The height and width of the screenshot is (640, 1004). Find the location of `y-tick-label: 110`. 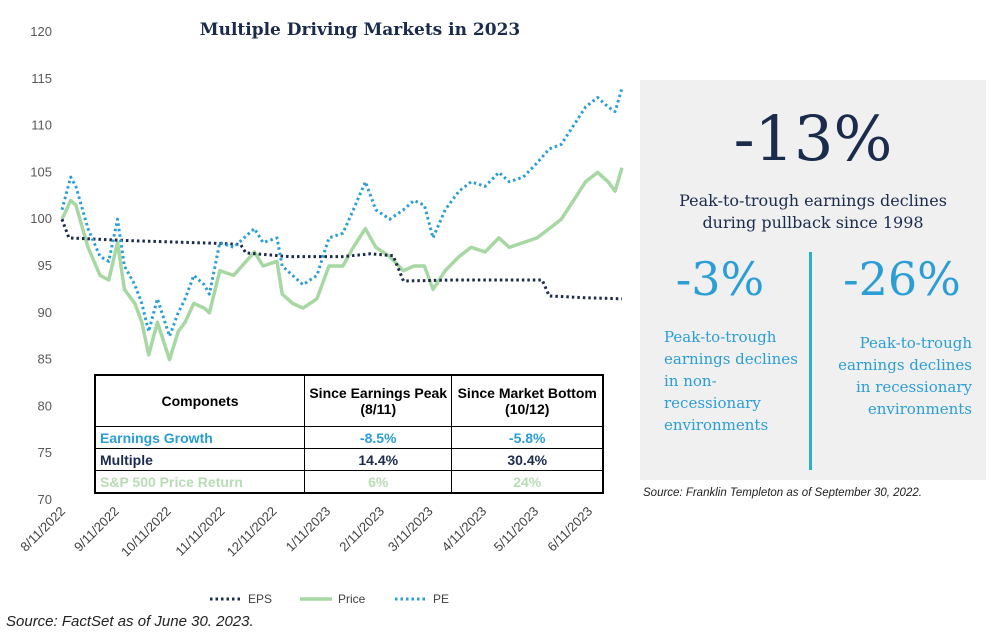

y-tick-label: 110 is located at coordinates (41, 125).